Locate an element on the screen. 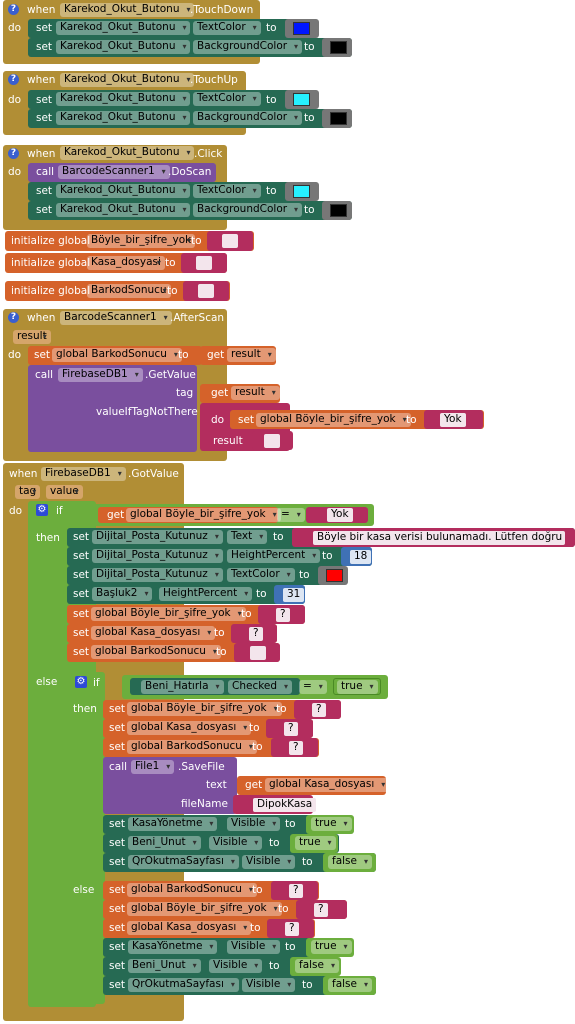 The height and width of the screenshot is (1024, 575). property-dropdown: Checked is located at coordinates (260, 687).